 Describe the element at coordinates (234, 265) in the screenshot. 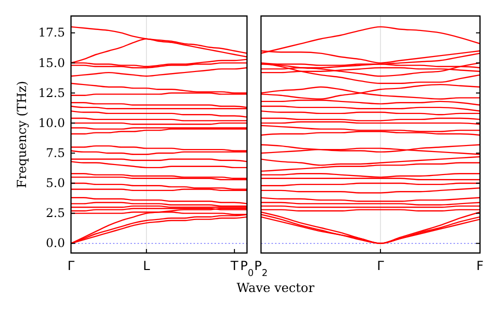

I see `x-tick-label: T` at that location.